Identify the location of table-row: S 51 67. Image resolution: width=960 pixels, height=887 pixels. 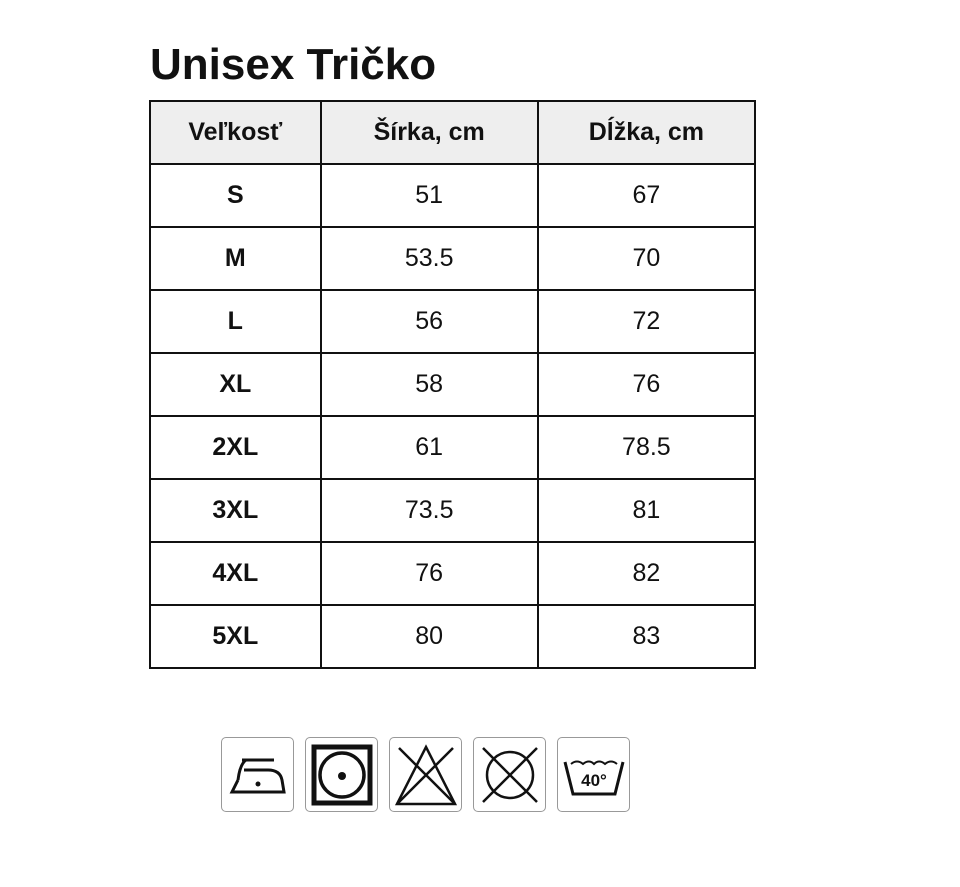
(453, 195).